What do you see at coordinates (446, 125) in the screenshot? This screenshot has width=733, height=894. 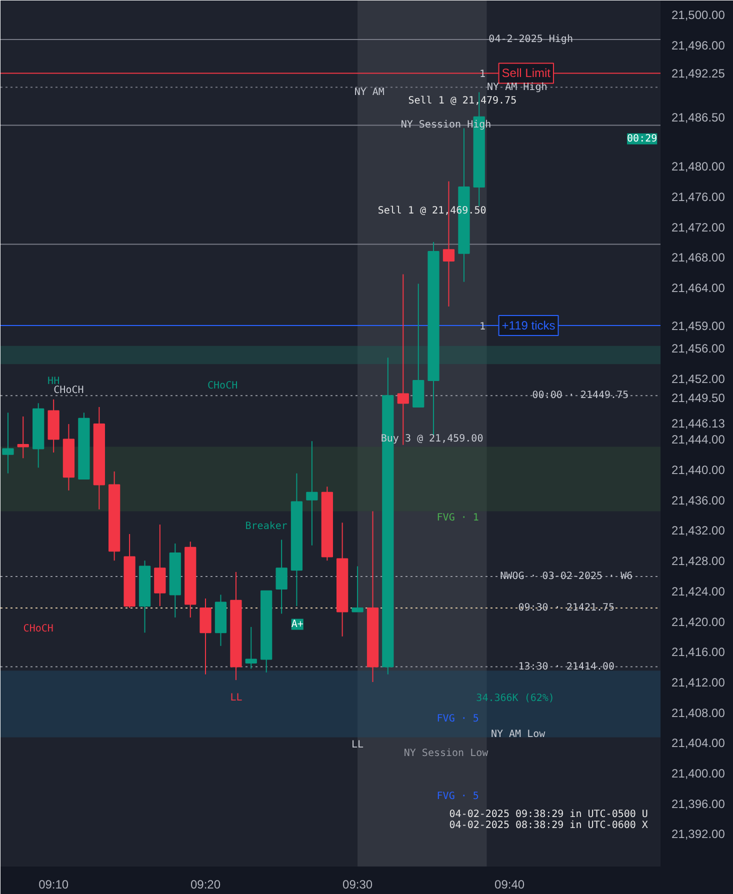 I see `annotation: NY Session High` at bounding box center [446, 125].